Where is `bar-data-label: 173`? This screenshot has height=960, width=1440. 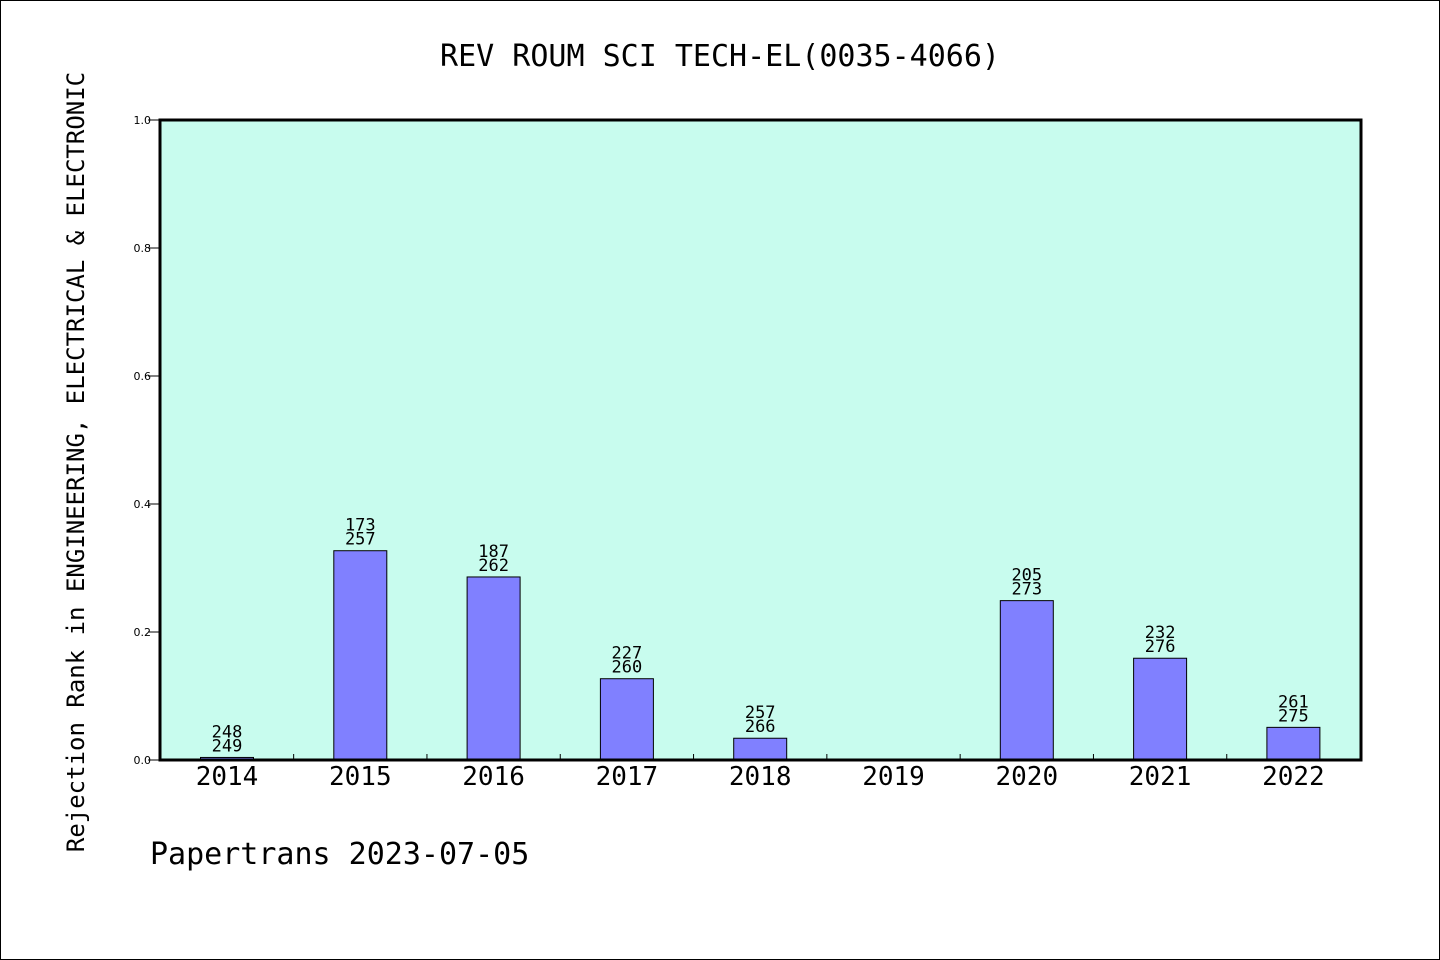 bar-data-label: 173 is located at coordinates (360, 526).